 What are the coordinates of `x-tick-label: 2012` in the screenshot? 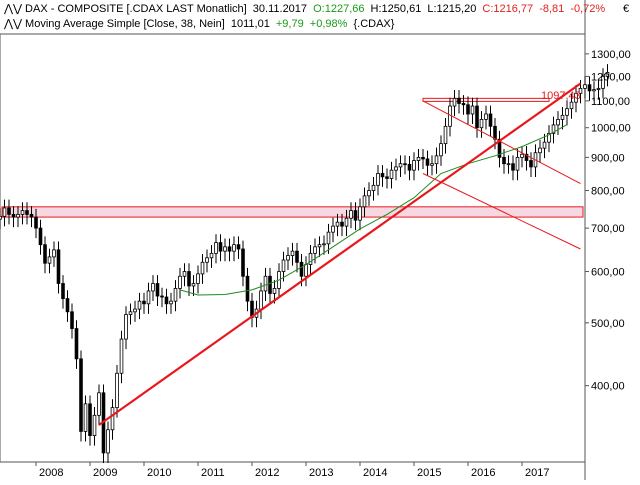 It's located at (267, 473).